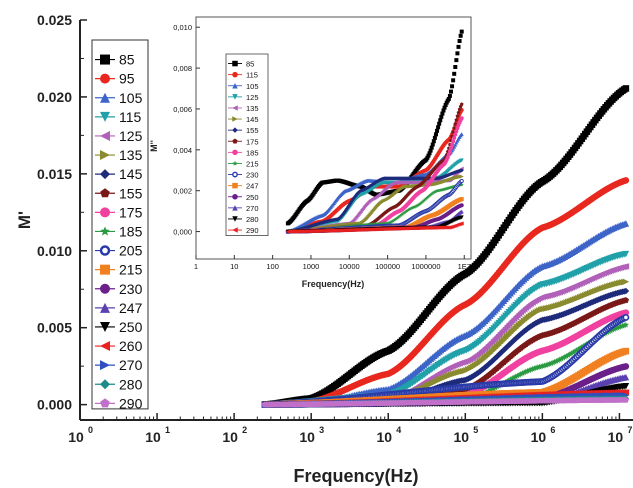 The height and width of the screenshot is (488, 633). I want to click on main-legend-label-215: 215, so click(131, 270).